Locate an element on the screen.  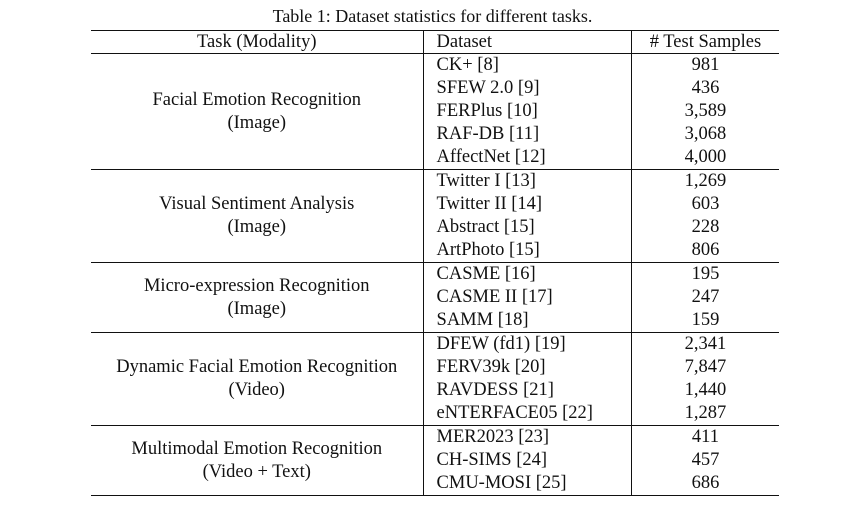
table-row: SFEW 2.0 [9] 436 is located at coordinates (435, 88).